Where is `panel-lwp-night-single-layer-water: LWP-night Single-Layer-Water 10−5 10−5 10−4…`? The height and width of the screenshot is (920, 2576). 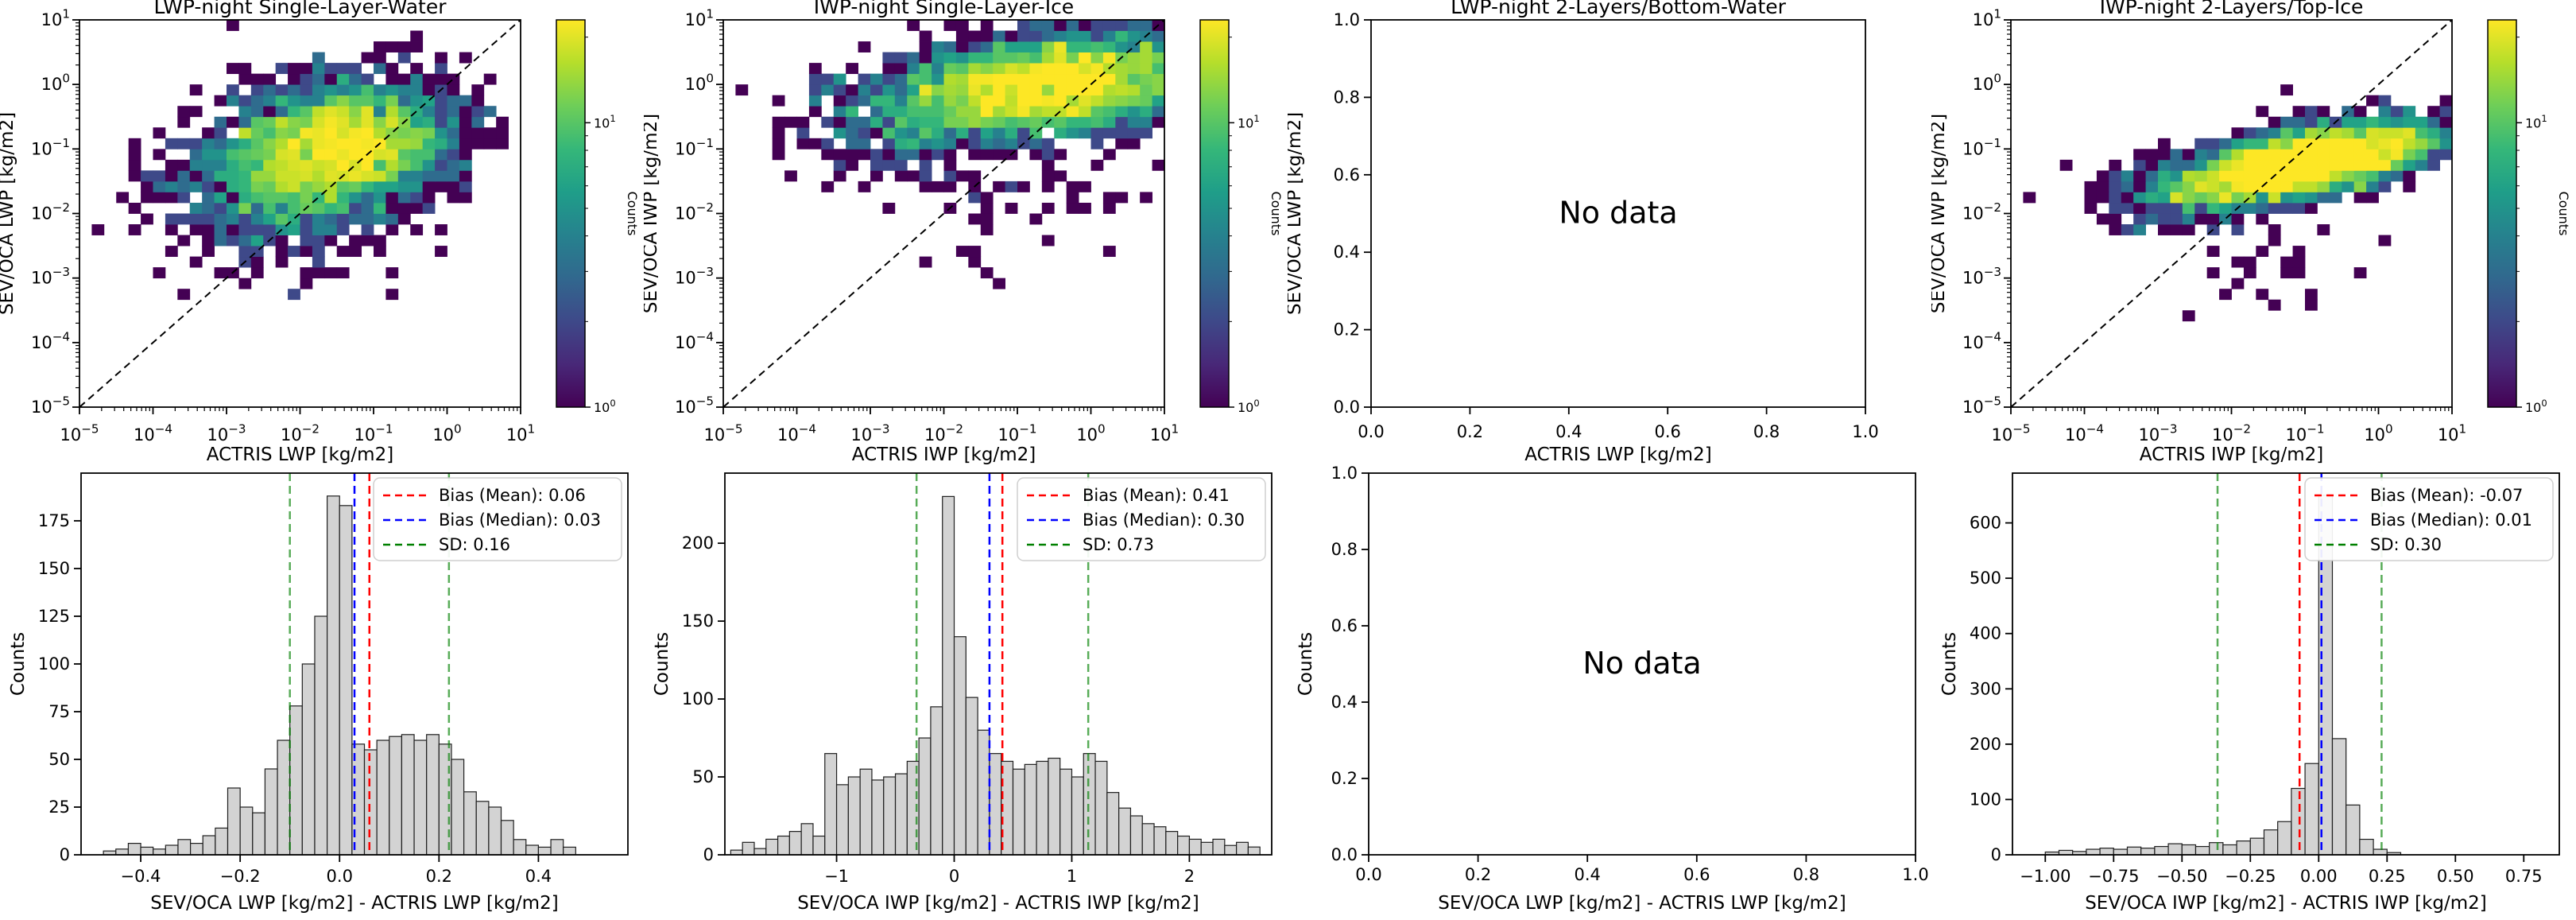
panel-lwp-night-single-layer-water: LWP-night Single-Layer-Water 10−5 10−5 10−4… is located at coordinates (320, 232).